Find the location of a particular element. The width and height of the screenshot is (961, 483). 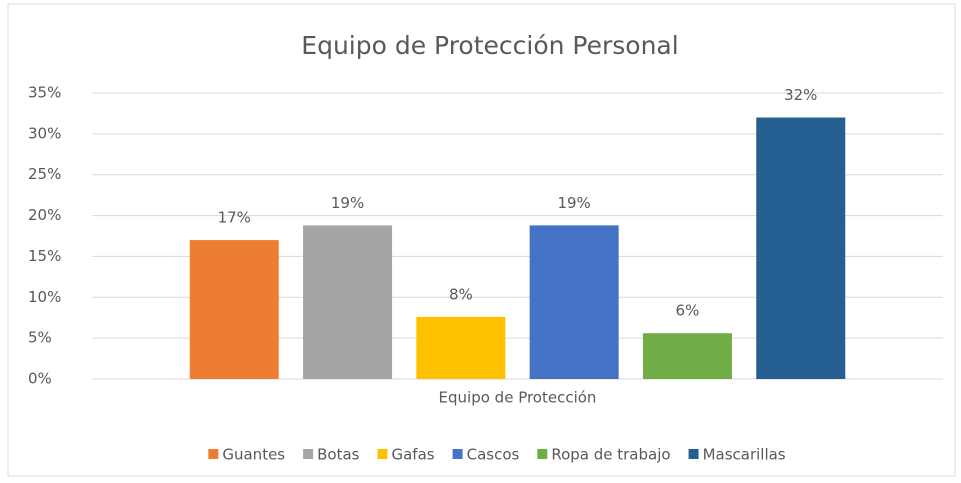

y-tick-label: 35% is located at coordinates (44, 93).